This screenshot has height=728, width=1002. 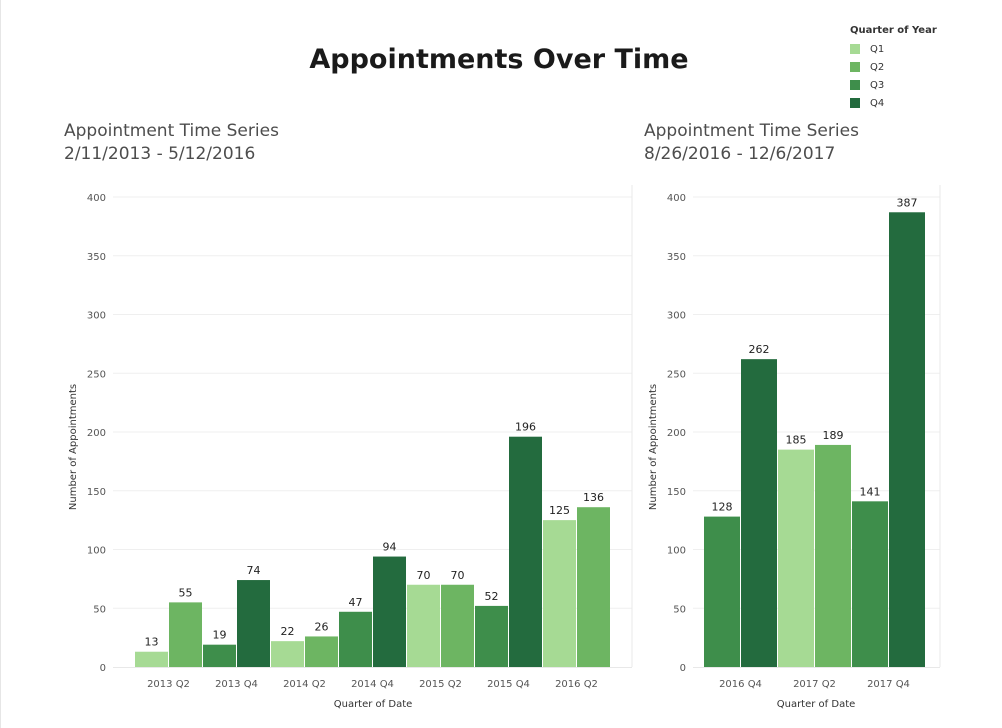 What do you see at coordinates (492, 596) in the screenshot?
I see `left-bar-value-label: 52` at bounding box center [492, 596].